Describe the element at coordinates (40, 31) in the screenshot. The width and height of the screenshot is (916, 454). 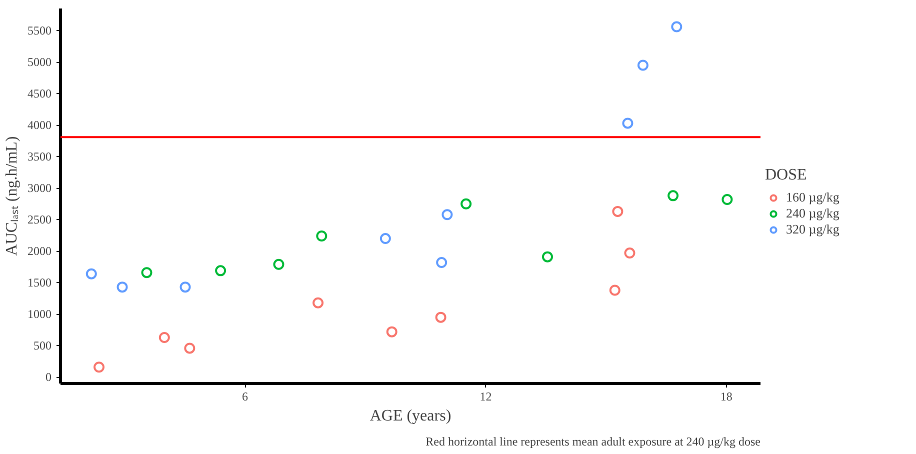
I see `y-tick-label: 5500` at that location.